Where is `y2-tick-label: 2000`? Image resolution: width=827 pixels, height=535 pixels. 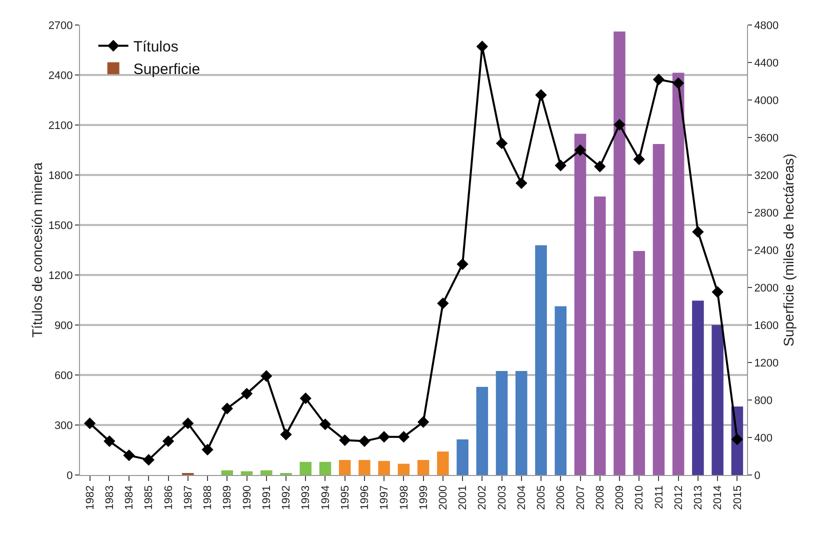
y2-tick-label: 2000 is located at coordinates (766, 288).